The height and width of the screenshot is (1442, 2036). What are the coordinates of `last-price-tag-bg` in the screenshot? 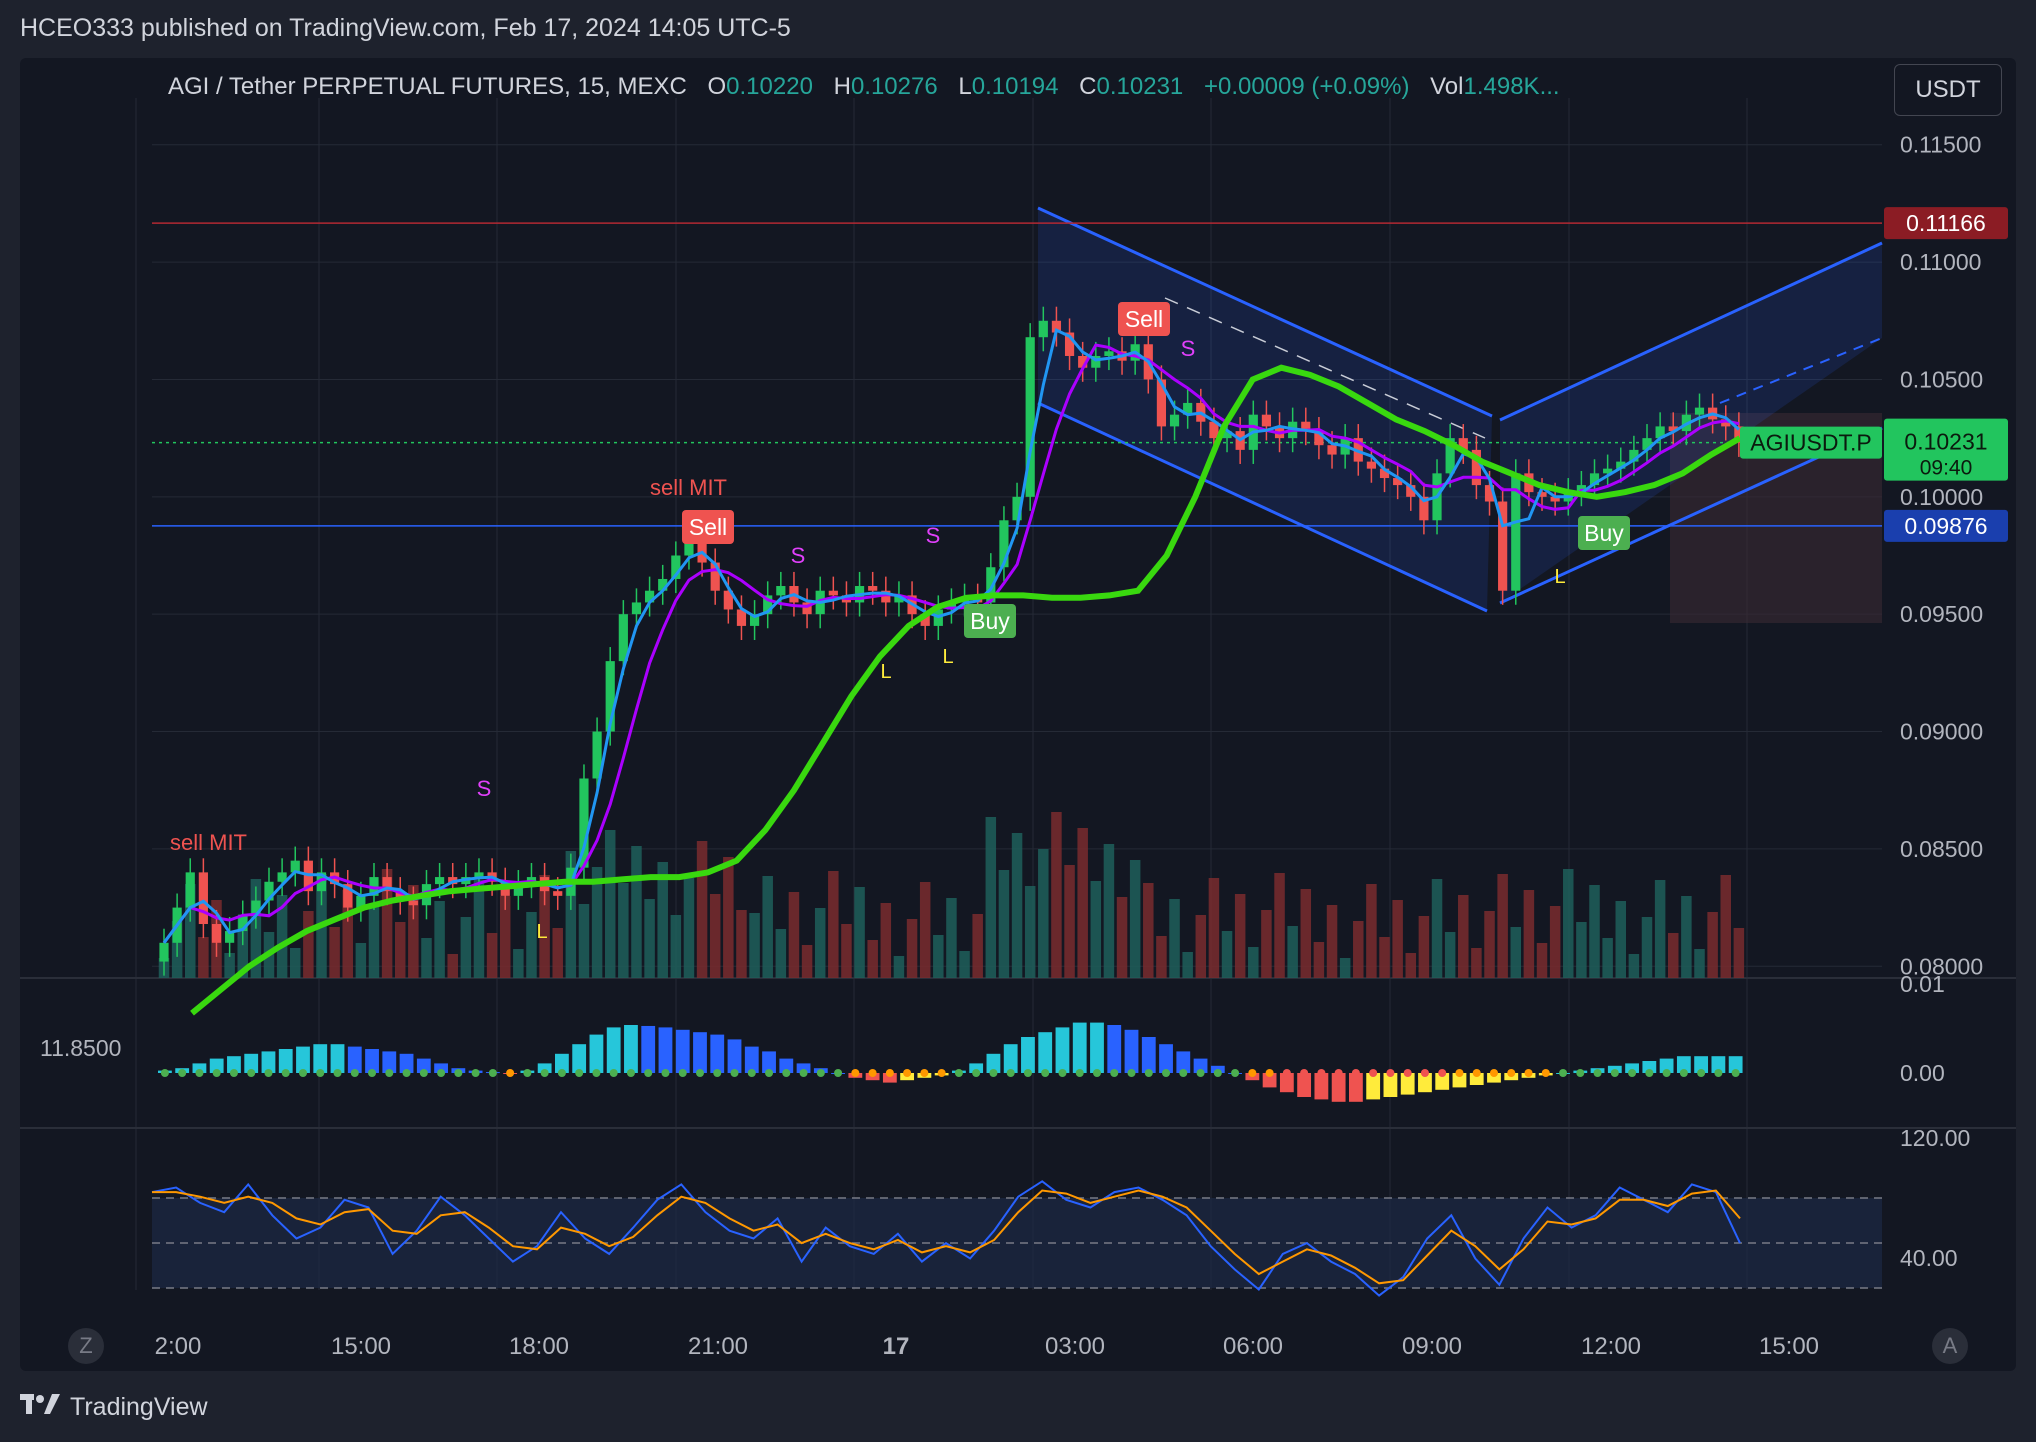 It's located at (1946, 449).